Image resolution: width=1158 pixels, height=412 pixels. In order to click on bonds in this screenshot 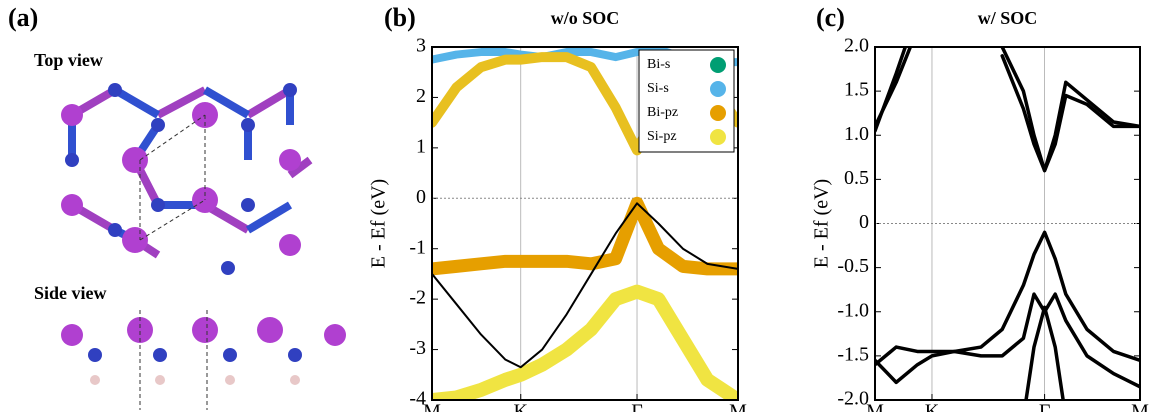, I will do `click(191, 172)`.